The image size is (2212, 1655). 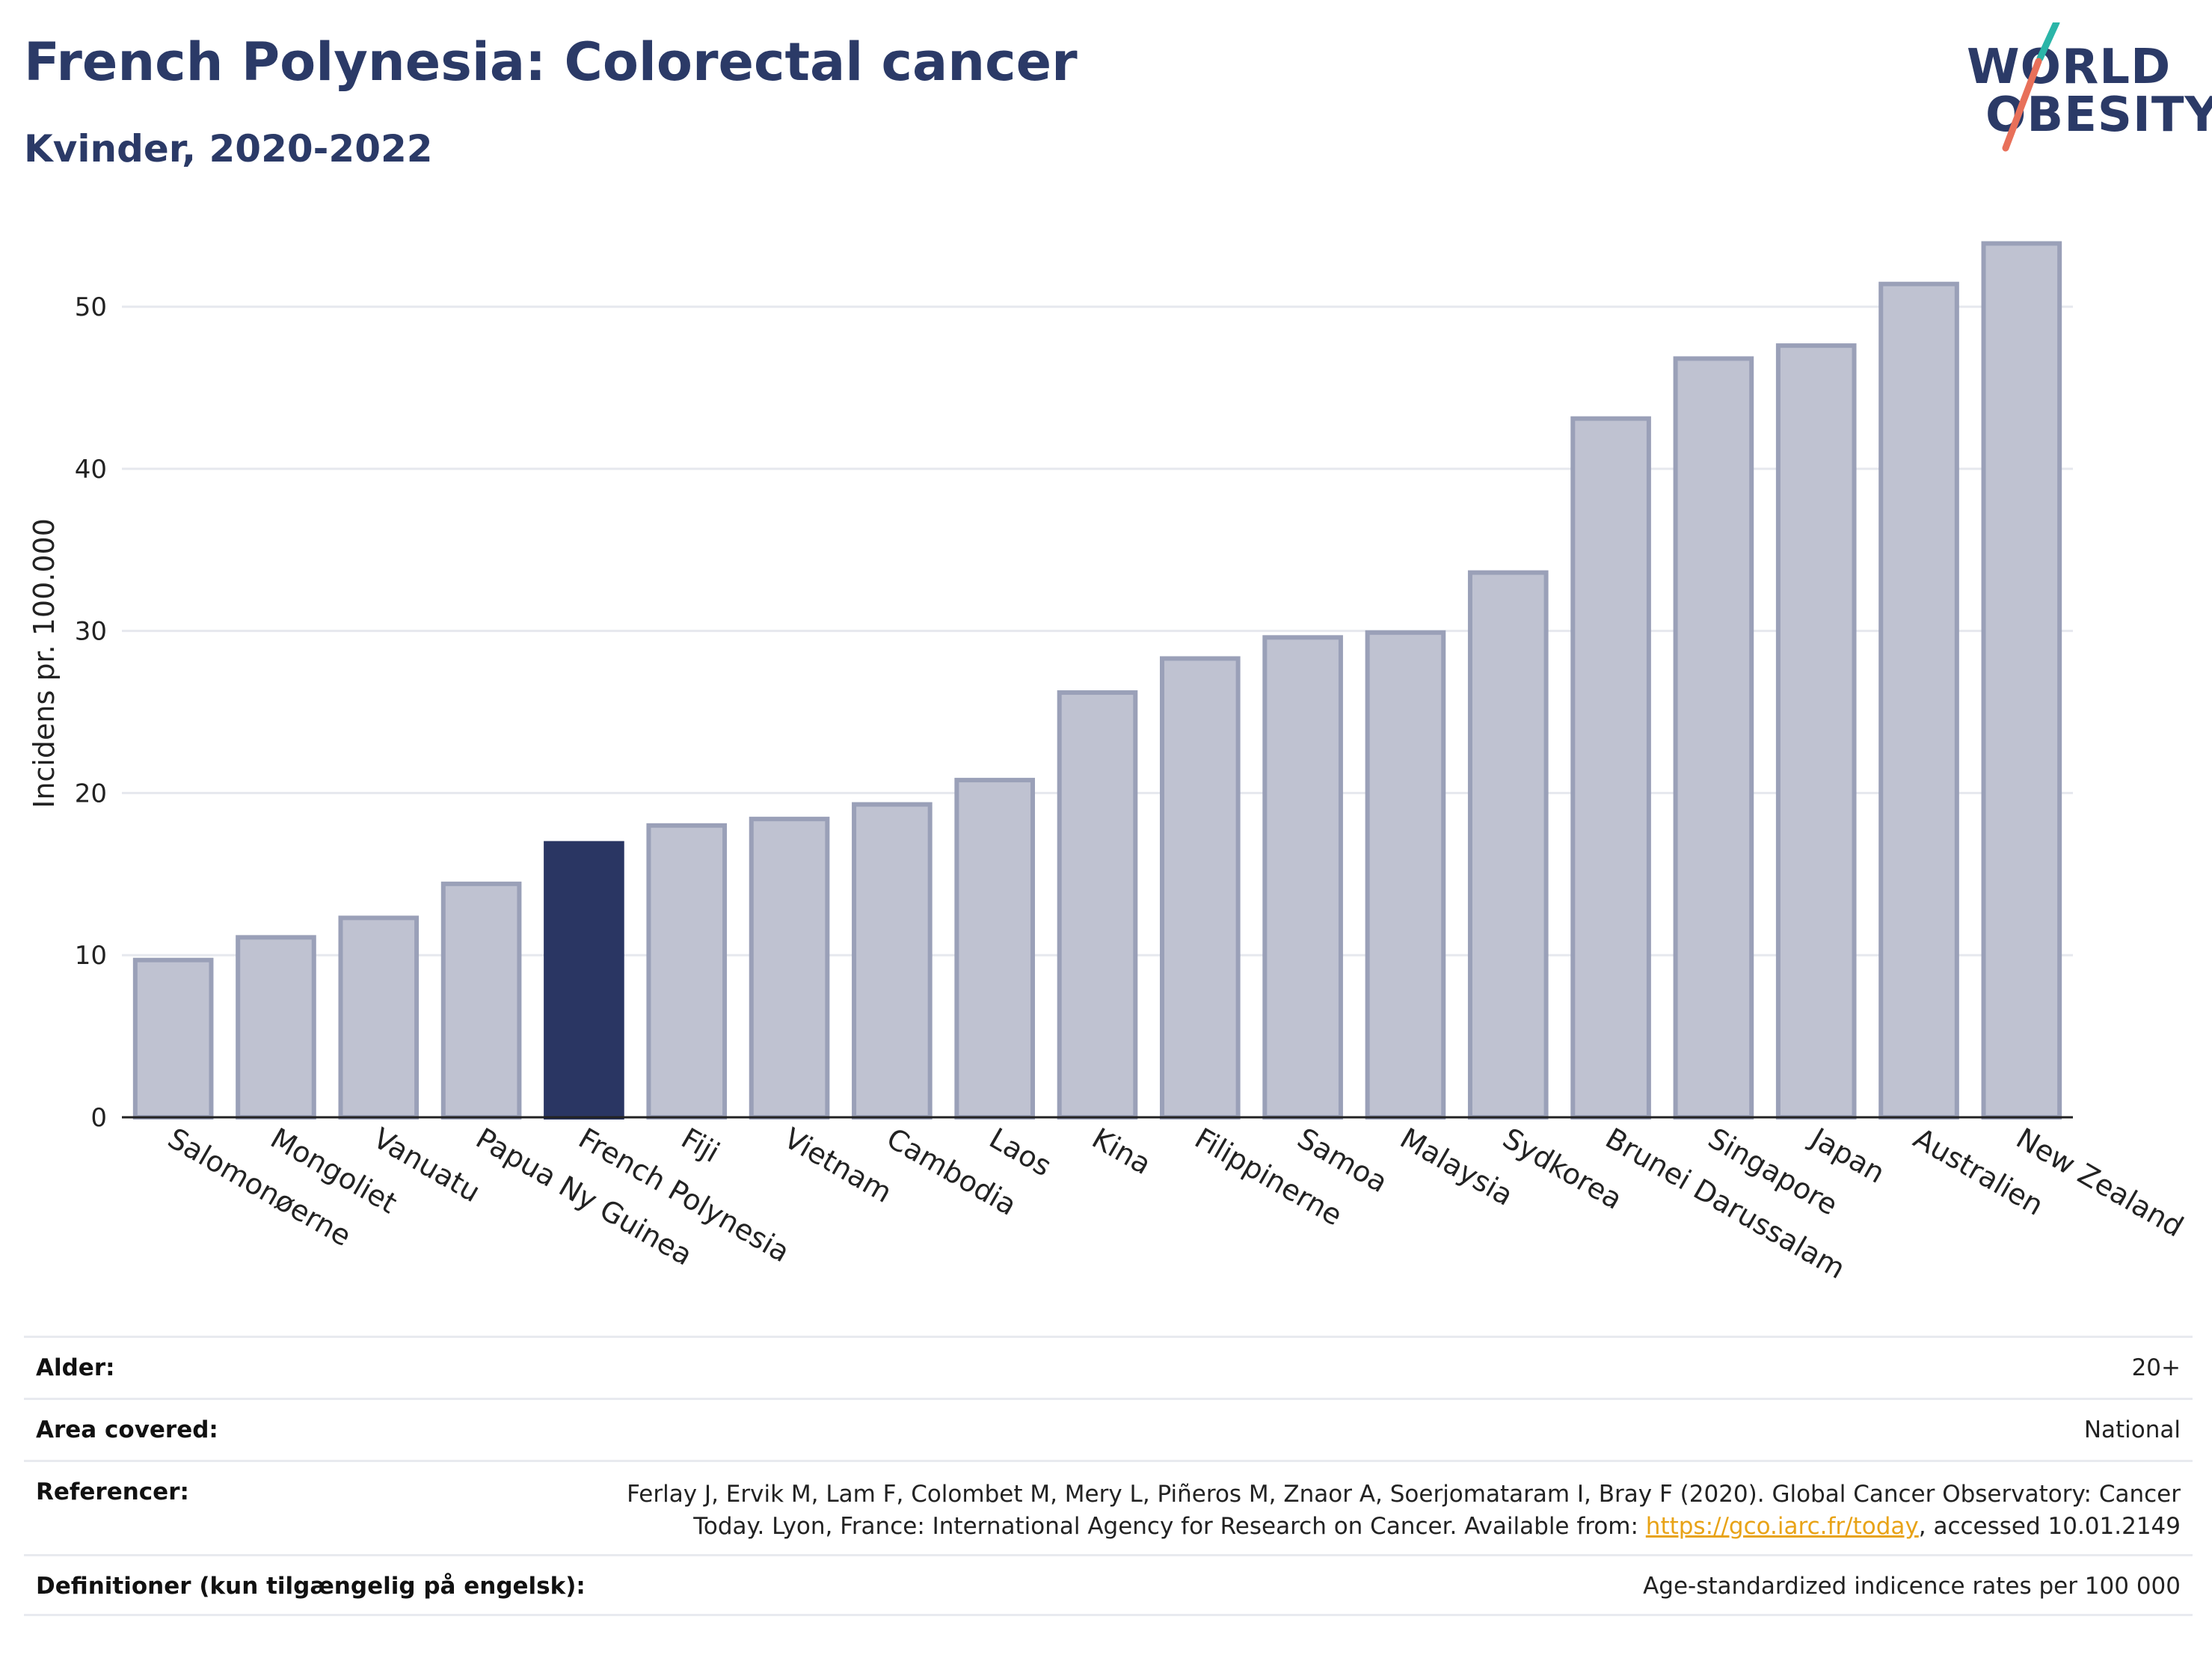 I want to click on x-tick-label: Fiji, so click(x=700, y=1145).